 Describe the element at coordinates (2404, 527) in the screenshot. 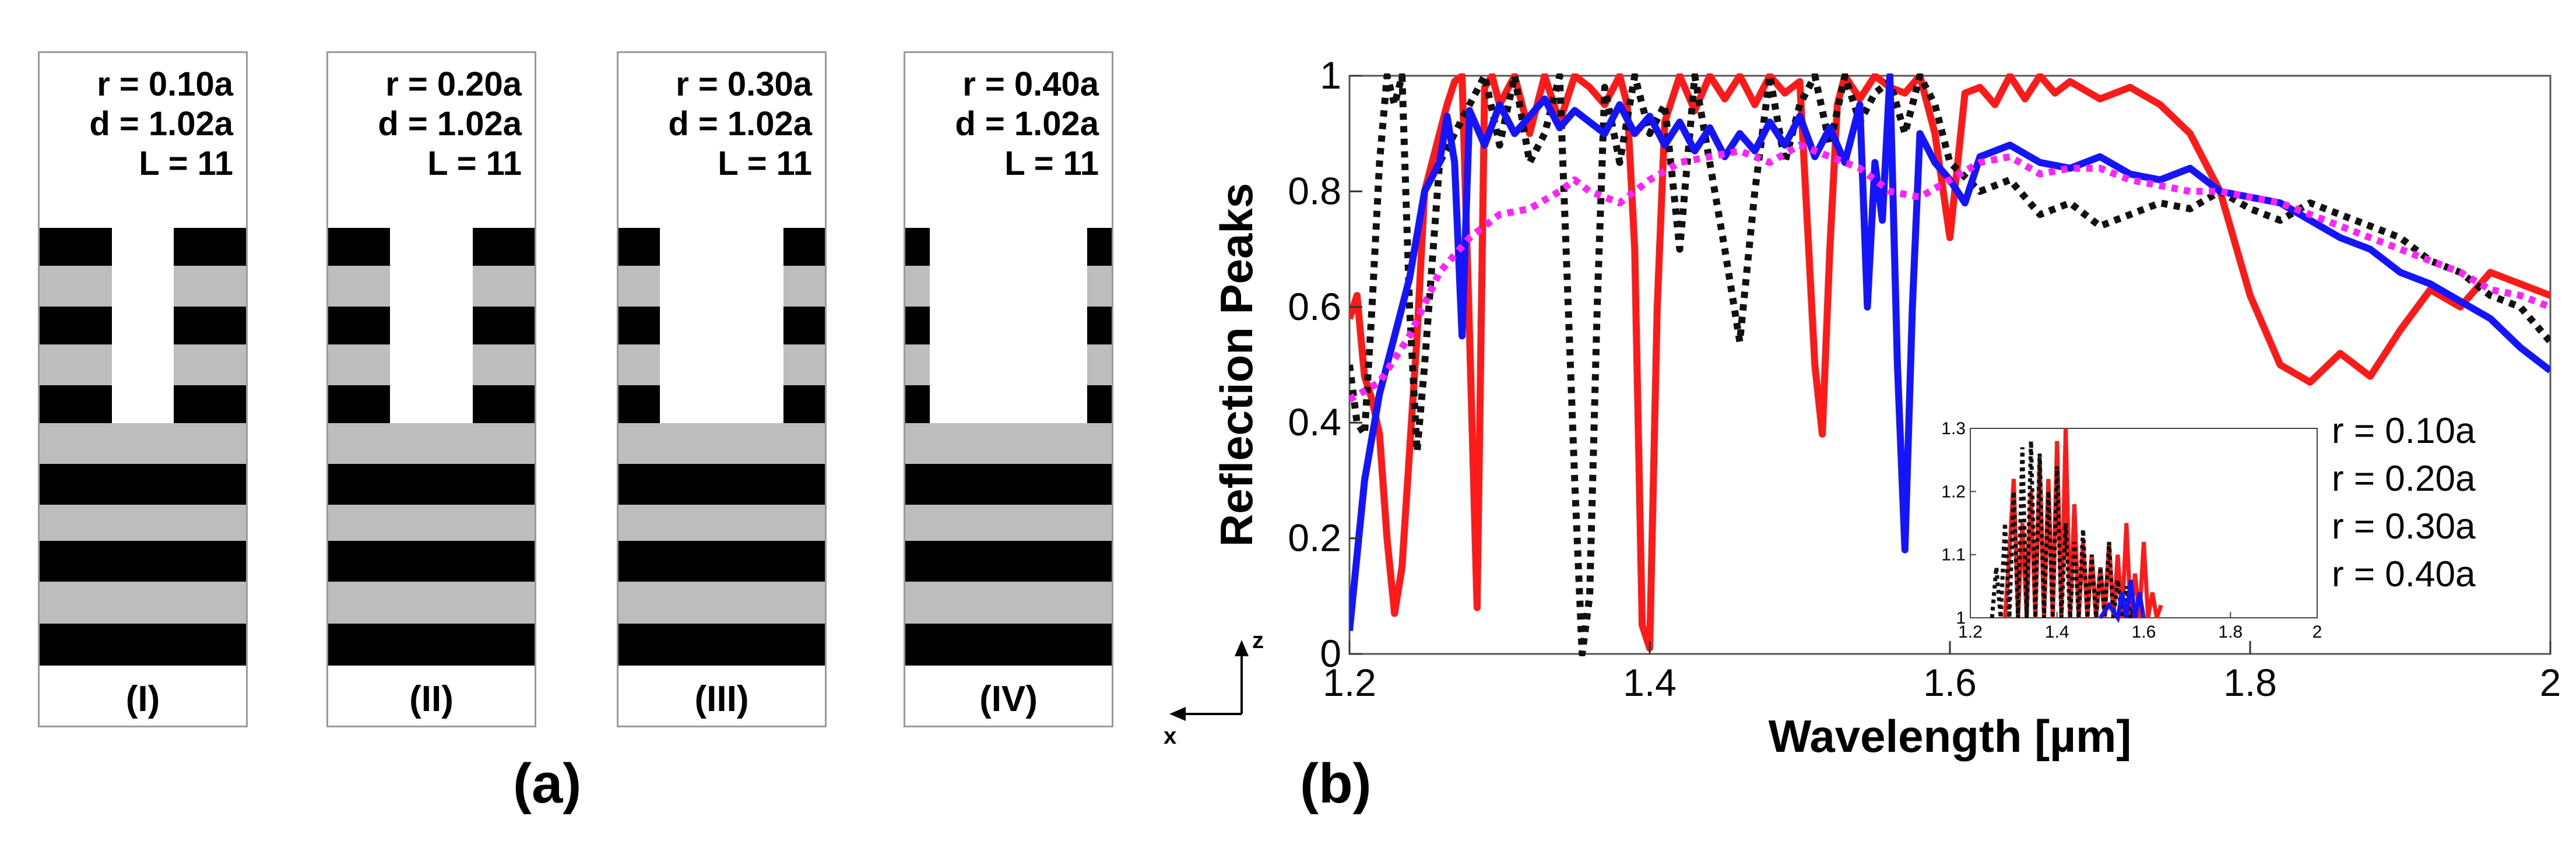

I see `legend-entry: r = 0.30a` at that location.